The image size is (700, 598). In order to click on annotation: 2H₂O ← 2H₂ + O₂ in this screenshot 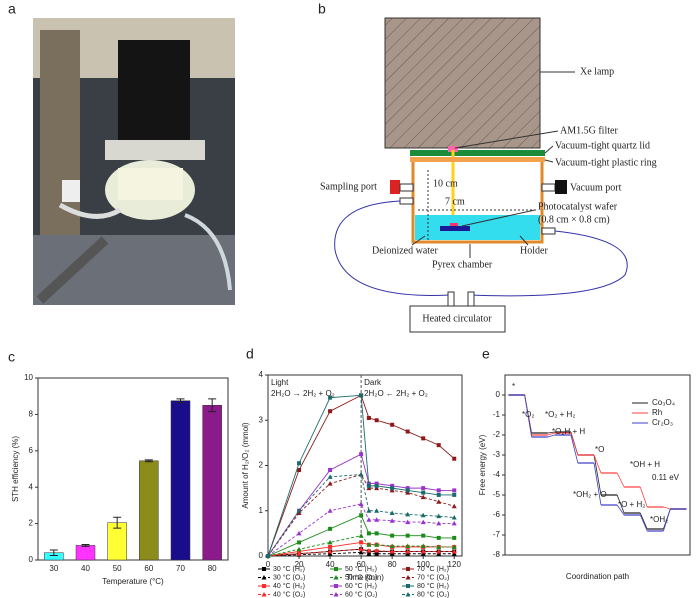, I will do `click(396, 393)`.